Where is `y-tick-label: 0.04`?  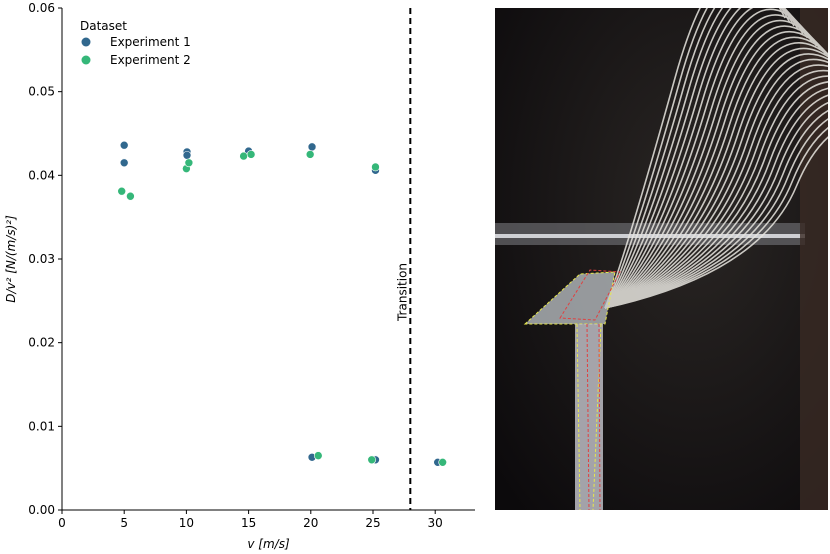 y-tick-label: 0.04 is located at coordinates (41, 175).